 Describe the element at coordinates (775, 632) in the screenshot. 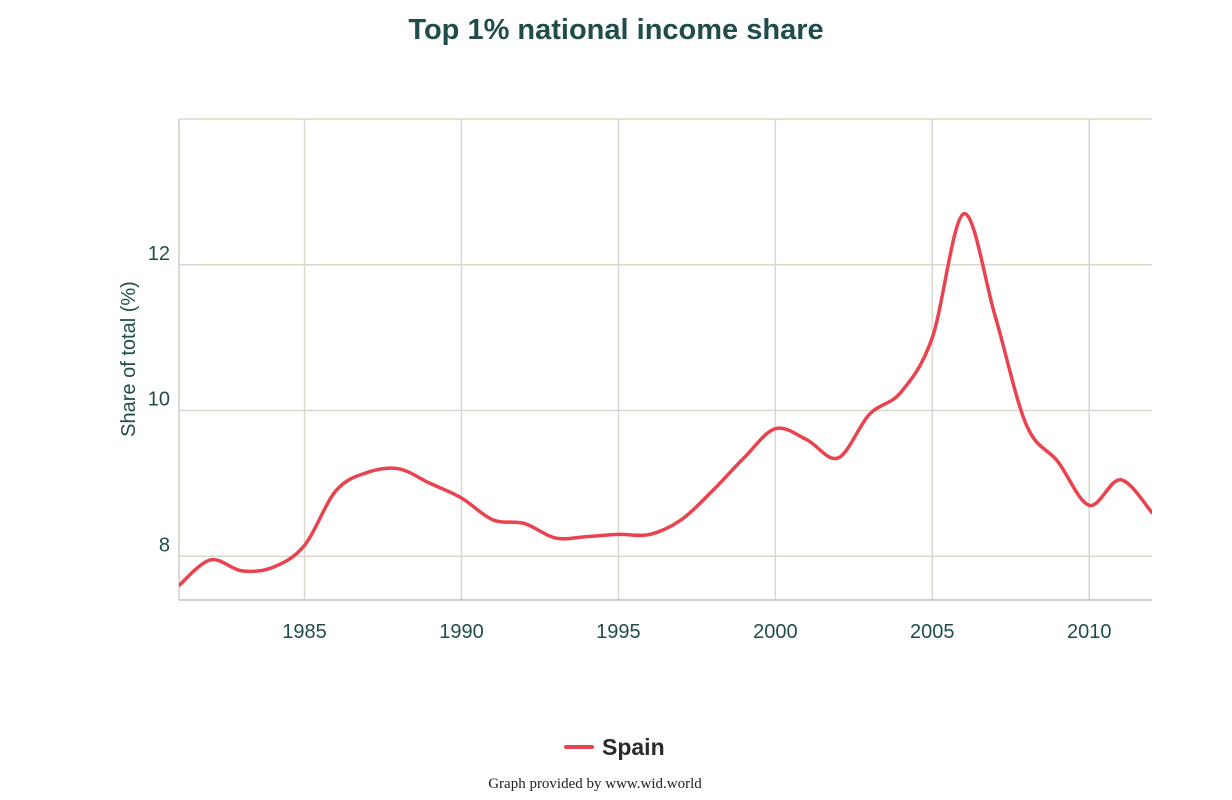

I see `x-tick-label-2000: 2000` at that location.